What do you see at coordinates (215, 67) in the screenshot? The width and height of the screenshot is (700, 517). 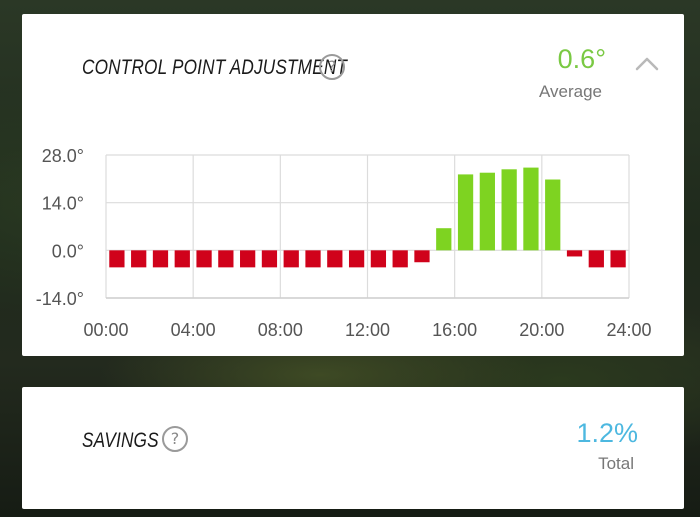 I see `card-title: CONTROL POINT ADJUSTMENT` at bounding box center [215, 67].